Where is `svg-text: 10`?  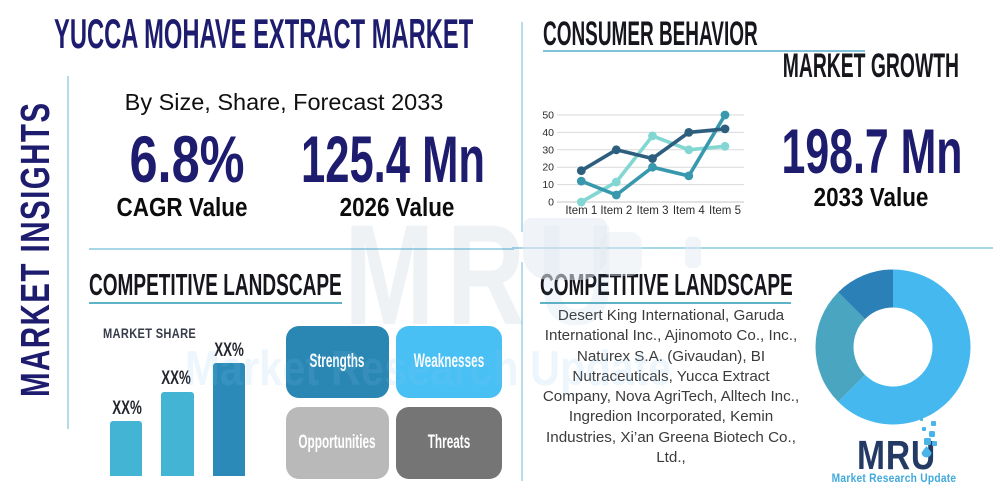 svg-text: 10 is located at coordinates (548, 185).